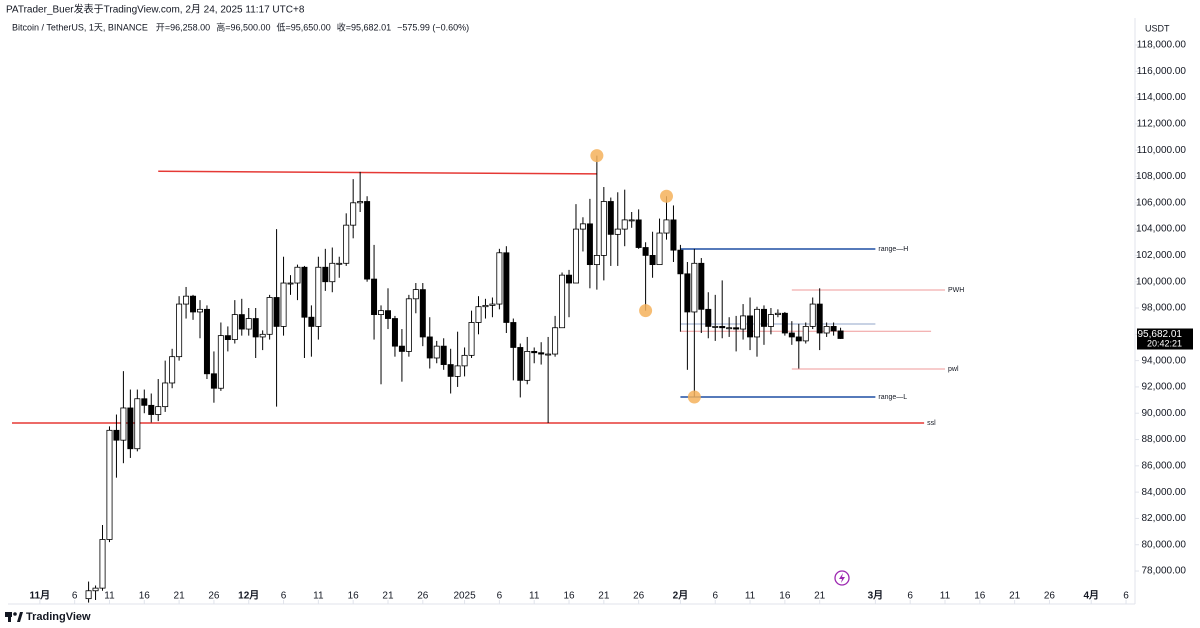  Describe the element at coordinates (80, 27) in the screenshot. I see `symbol: Bitcoin / TetherUS, 1天, BINANCE` at that location.